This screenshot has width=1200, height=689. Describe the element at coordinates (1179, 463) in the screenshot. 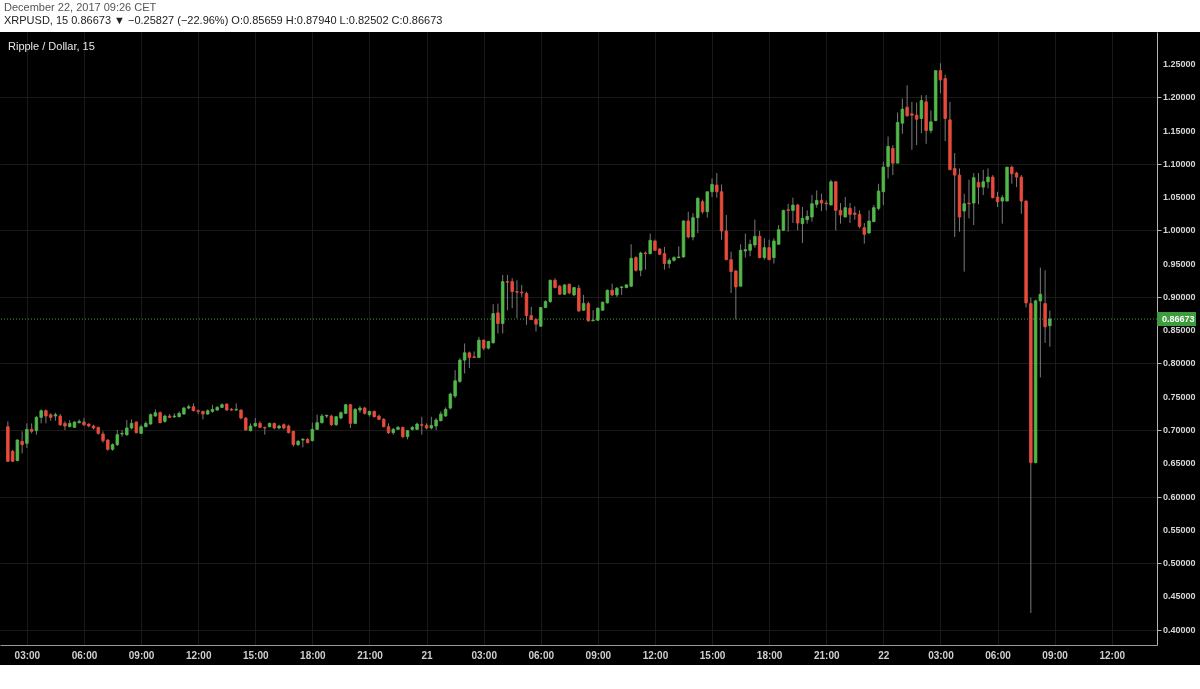

I see `y-tick-label: 0.65000` at that location.